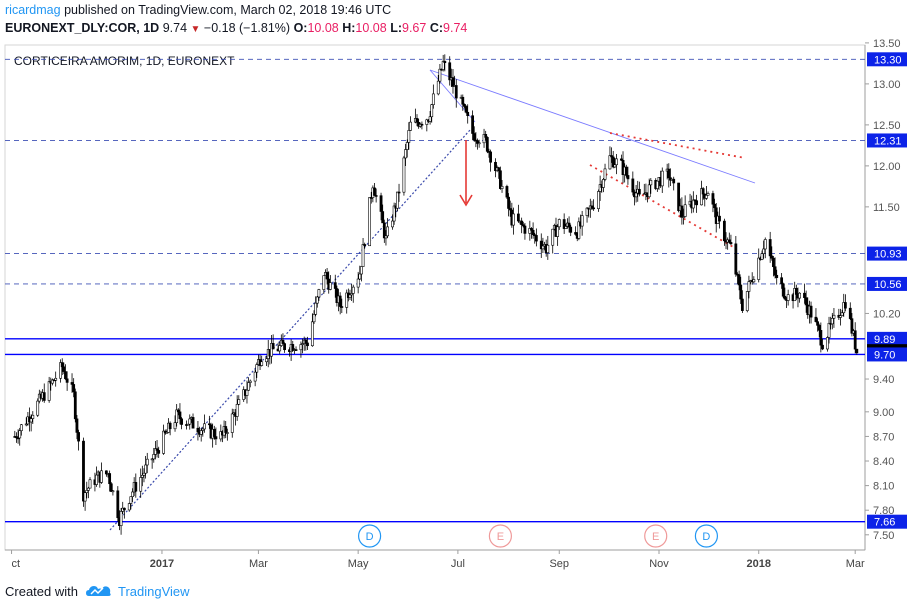 This screenshot has height=609, width=913. Describe the element at coordinates (883, 511) in the screenshot. I see `y-tick-label: 7.80` at that location.